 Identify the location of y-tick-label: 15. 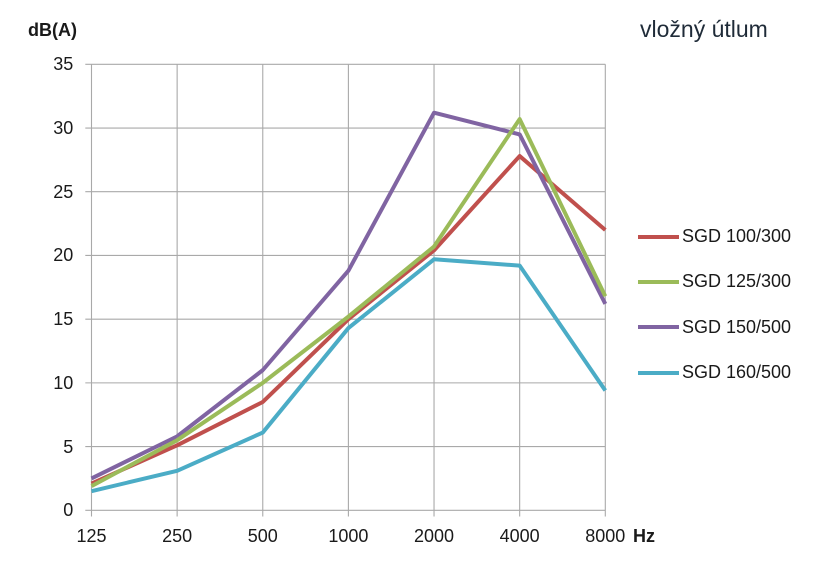
(63, 319).